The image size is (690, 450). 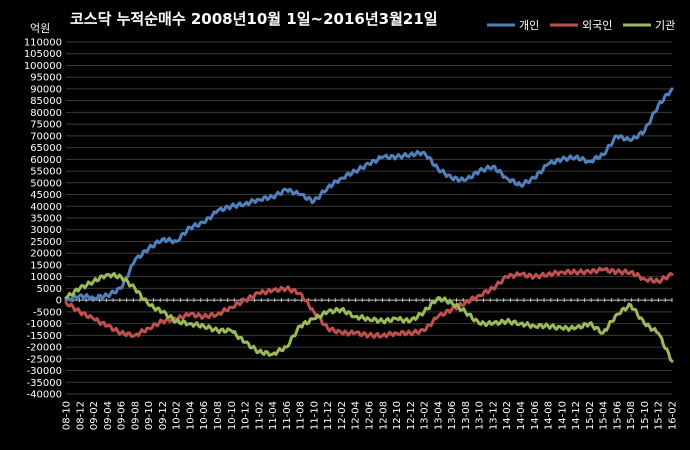 What do you see at coordinates (466, 415) in the screenshot?
I see `x-tick-label: 13-08` at bounding box center [466, 415].